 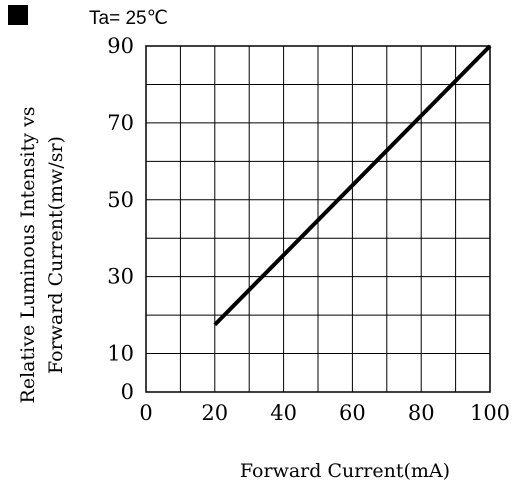 I want to click on y-axis-title-line-2: Forward Current(mw/sr), so click(x=56, y=255).